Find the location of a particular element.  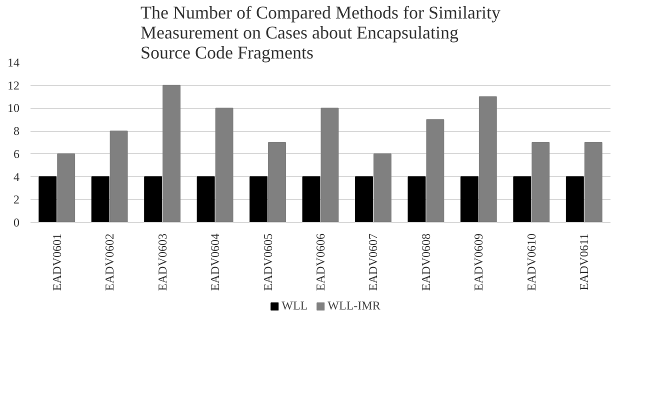

x-tick-label: EADV0605 is located at coordinates (267, 262).